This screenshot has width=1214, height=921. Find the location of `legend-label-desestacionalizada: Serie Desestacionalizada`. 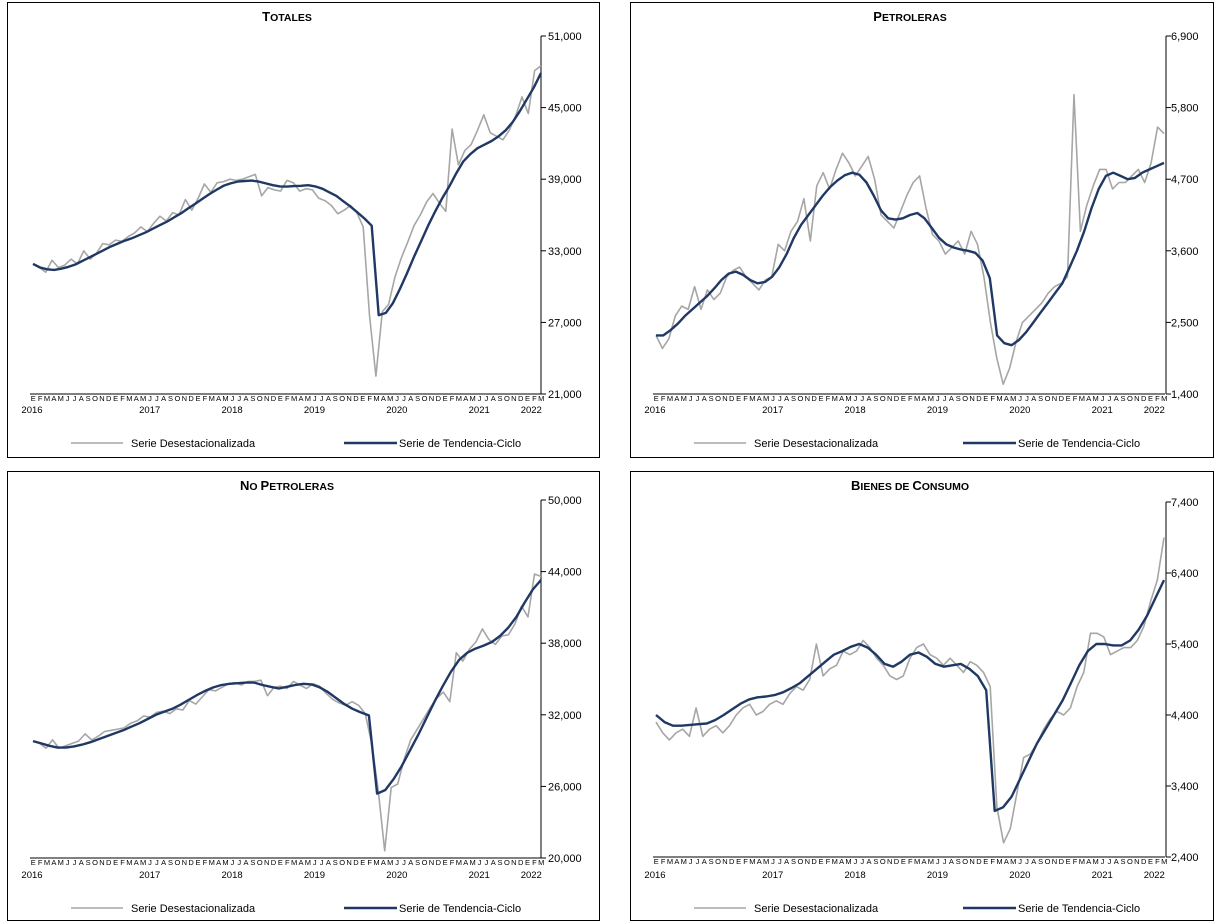

legend-label-desestacionalizada: Serie Desestacionalizada is located at coordinates (193, 909).